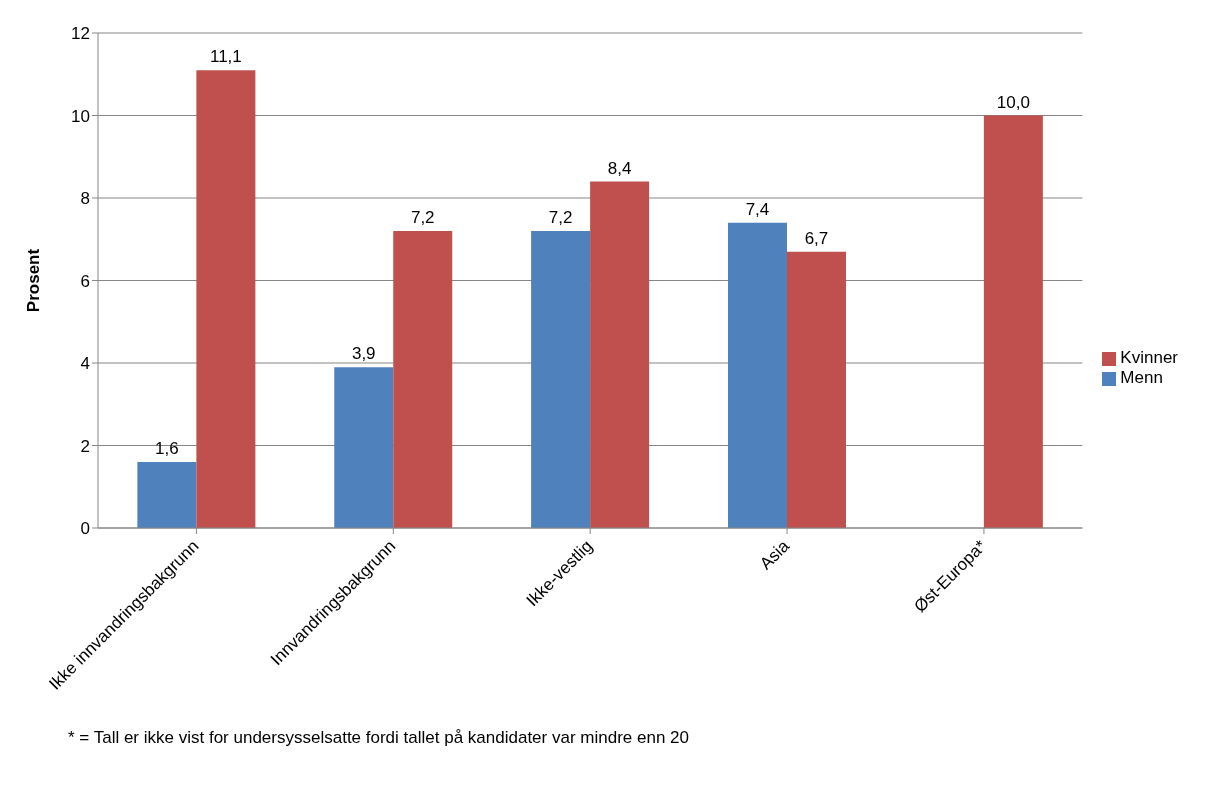  I want to click on legend-label: Kvinner, so click(1149, 357).